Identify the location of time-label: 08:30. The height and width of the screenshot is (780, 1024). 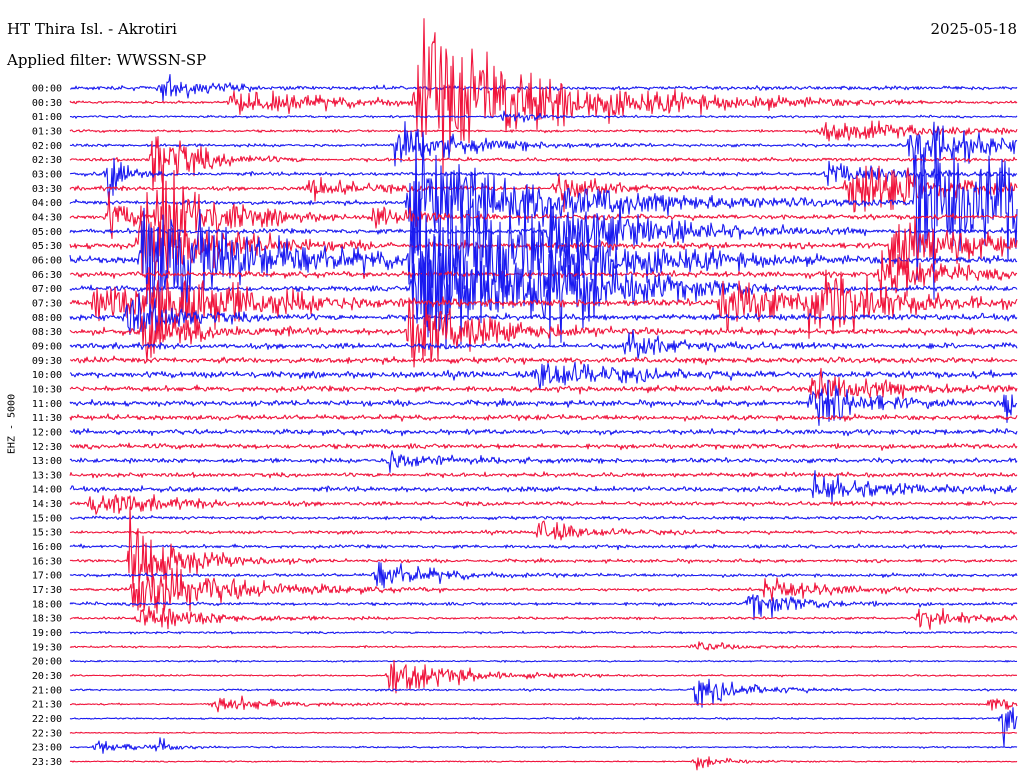
(47, 332).